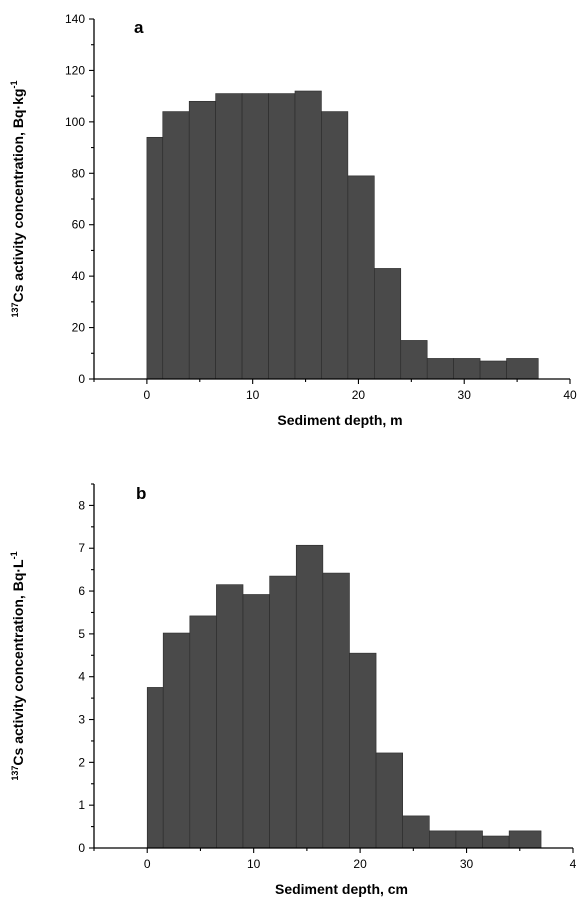 This screenshot has width=577, height=903. Describe the element at coordinates (81, 634) in the screenshot. I see `y-tick-label: 5` at that location.